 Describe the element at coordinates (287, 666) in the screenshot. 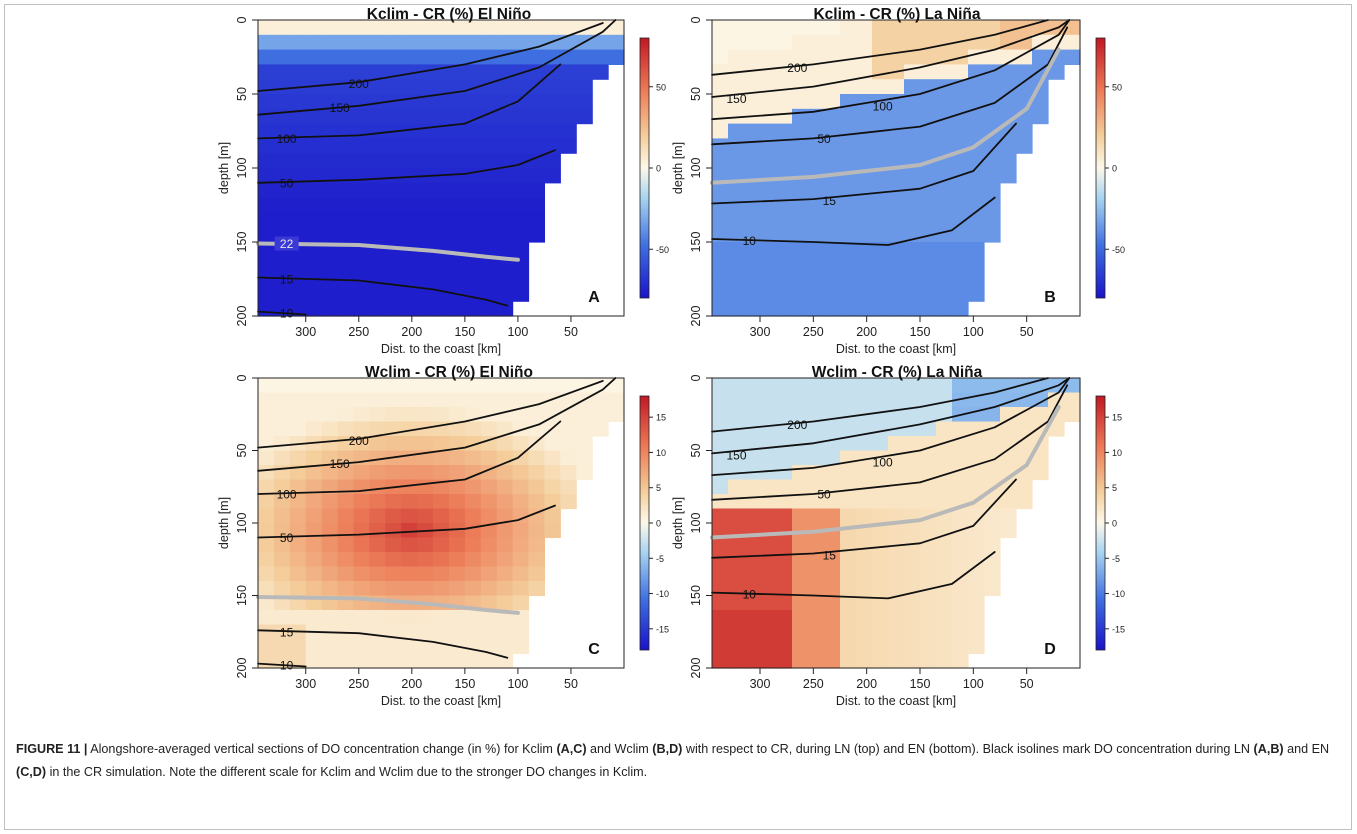

I see `isoline-label: 10` at that location.